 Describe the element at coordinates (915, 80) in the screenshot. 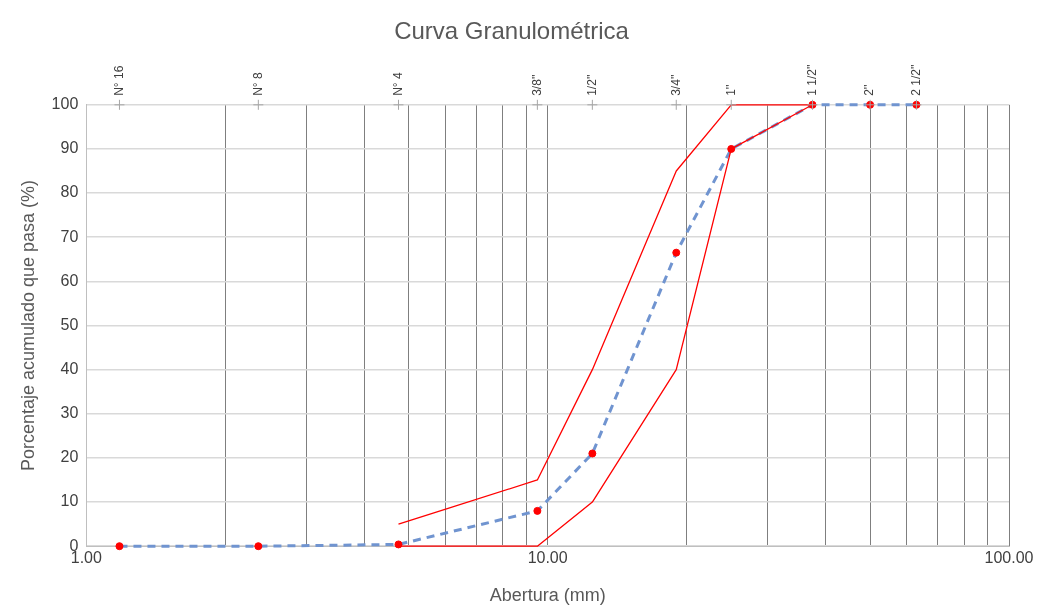

I see `annotation: 2 1/2''` at that location.